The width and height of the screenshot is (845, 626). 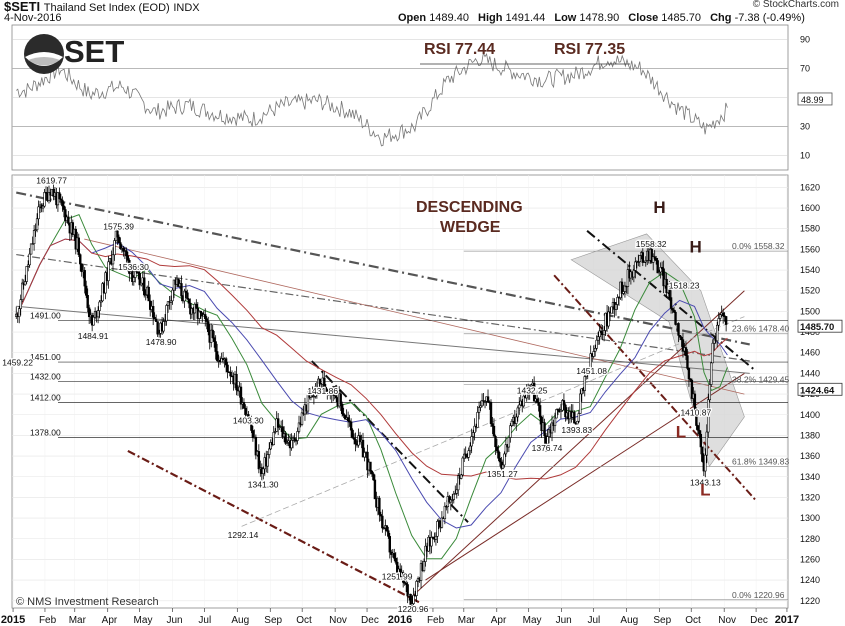 I want to click on price-value-tag, so click(x=820, y=389).